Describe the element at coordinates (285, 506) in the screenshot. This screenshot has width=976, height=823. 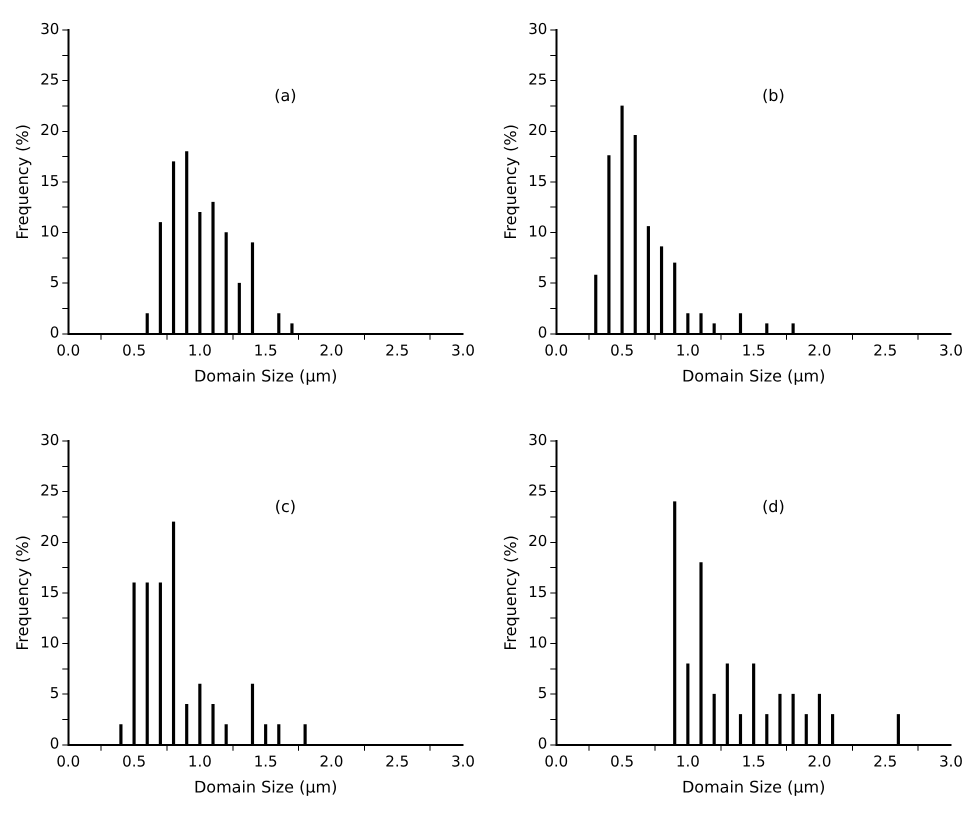
I see `annotation: (c)` at that location.